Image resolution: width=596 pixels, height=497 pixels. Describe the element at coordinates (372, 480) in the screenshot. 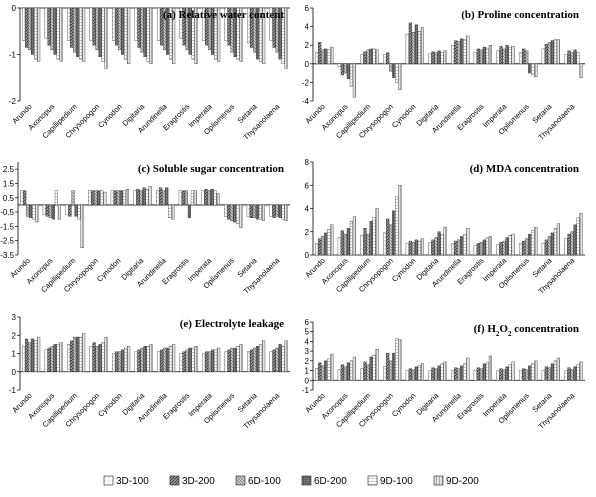

I see `legend-swatch` at that location.